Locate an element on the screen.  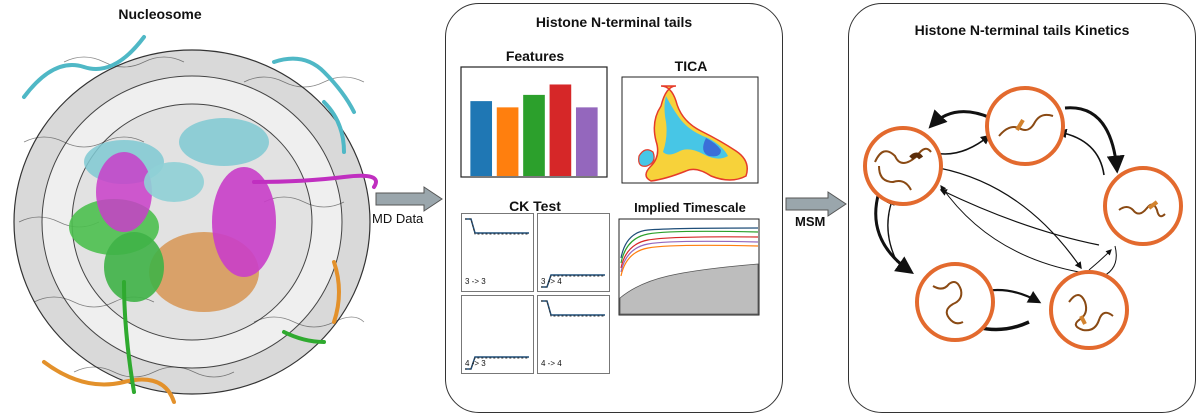
features-title: Features is located at coordinates (535, 56).